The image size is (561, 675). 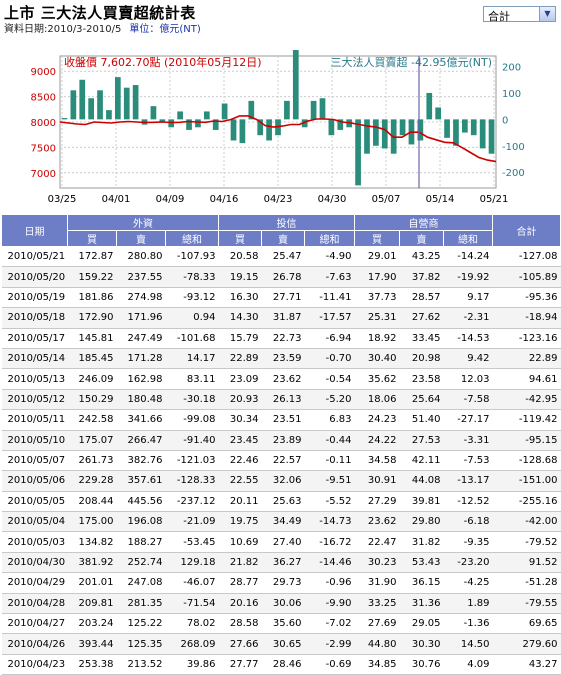 What do you see at coordinates (192, 461) in the screenshot?
I see `row-cell: -121.03` at bounding box center [192, 461].